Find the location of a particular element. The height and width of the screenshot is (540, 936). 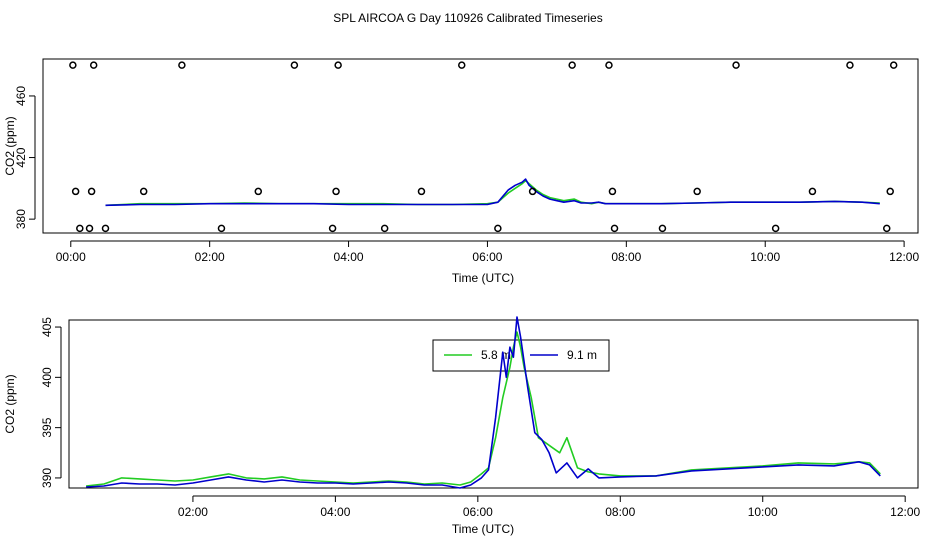

bottom-x-tick-label: 06:00 is located at coordinates (478, 512).